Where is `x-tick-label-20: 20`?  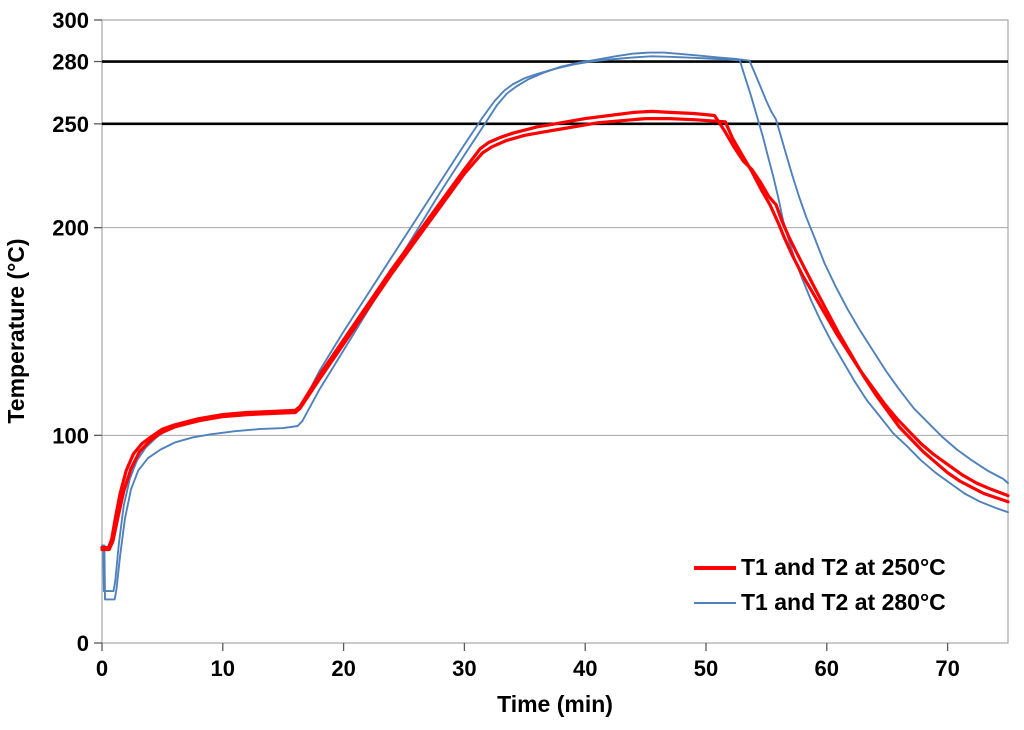 x-tick-label-20: 20 is located at coordinates (343, 668).